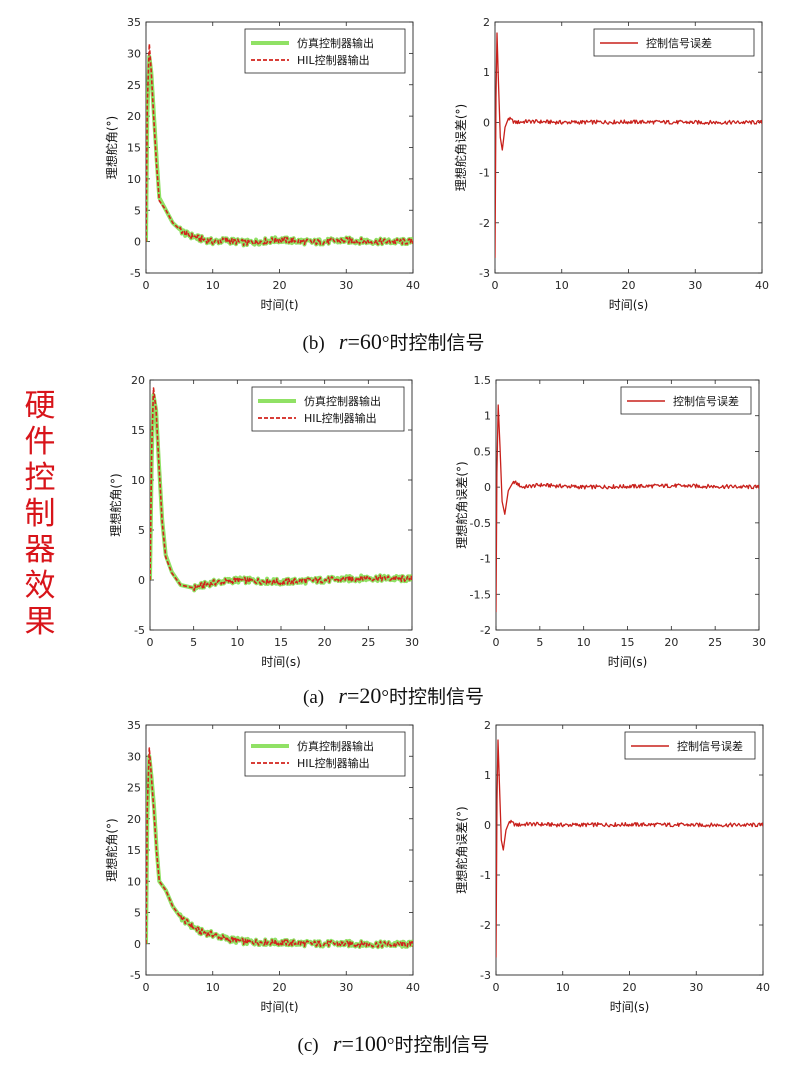 This screenshot has height=1066, width=787. I want to click on side-title-char: 控, so click(40, 478).